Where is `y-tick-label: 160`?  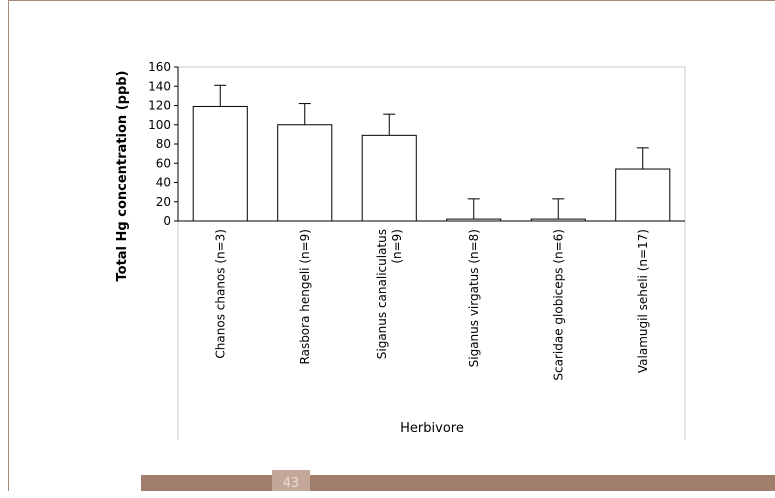 y-tick-label: 160 is located at coordinates (159, 67).